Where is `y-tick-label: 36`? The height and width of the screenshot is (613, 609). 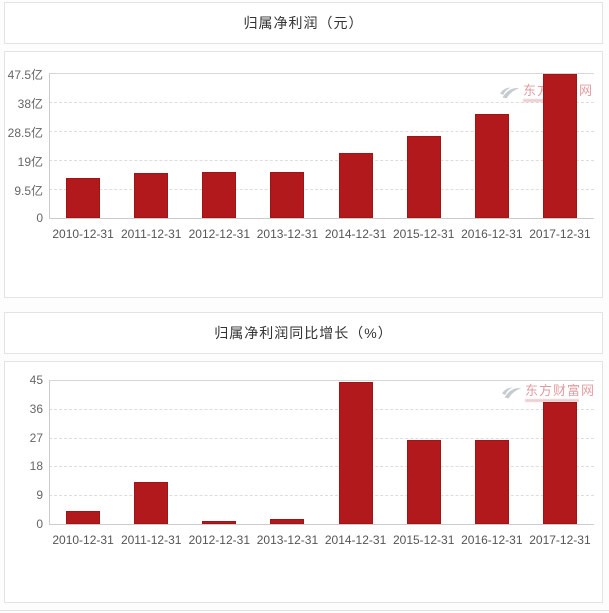 y-tick-label: 36 is located at coordinates (36, 408).